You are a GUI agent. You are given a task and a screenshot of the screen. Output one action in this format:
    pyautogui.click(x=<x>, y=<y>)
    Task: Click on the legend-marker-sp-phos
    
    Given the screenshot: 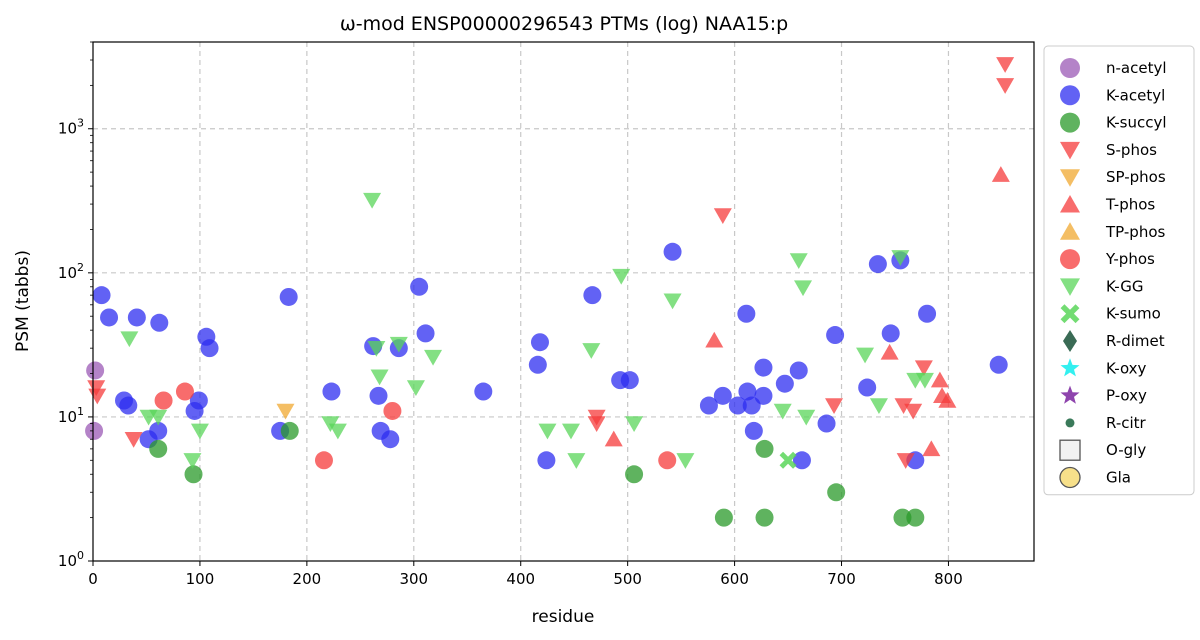 What is the action you would take?
    pyautogui.click(x=1070, y=178)
    